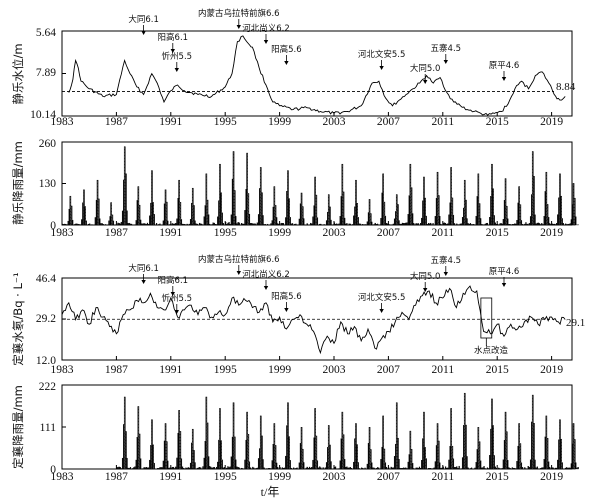 This screenshot has height=503, width=599. What do you see at coordinates (48, 387) in the screenshot?
I see `y-tick-label: 222` at bounding box center [48, 387].